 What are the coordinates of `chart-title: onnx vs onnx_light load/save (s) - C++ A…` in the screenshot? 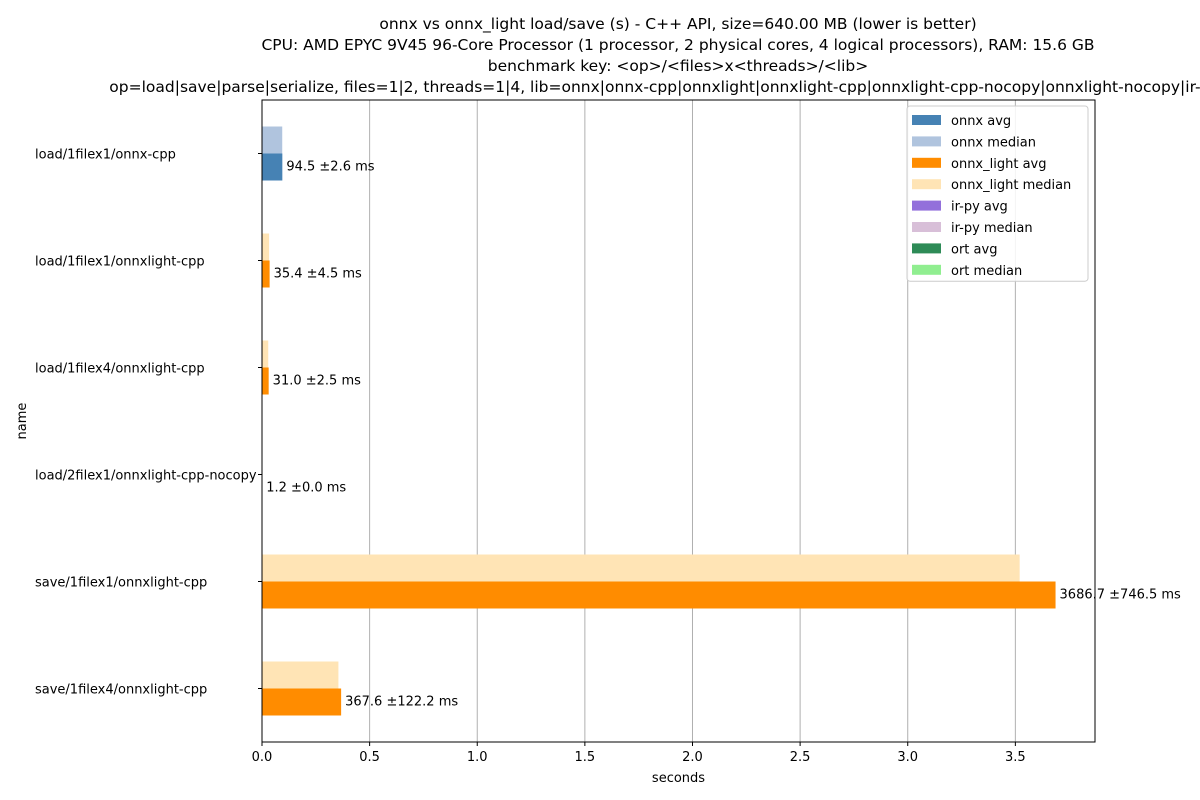 It's located at (654, 55).